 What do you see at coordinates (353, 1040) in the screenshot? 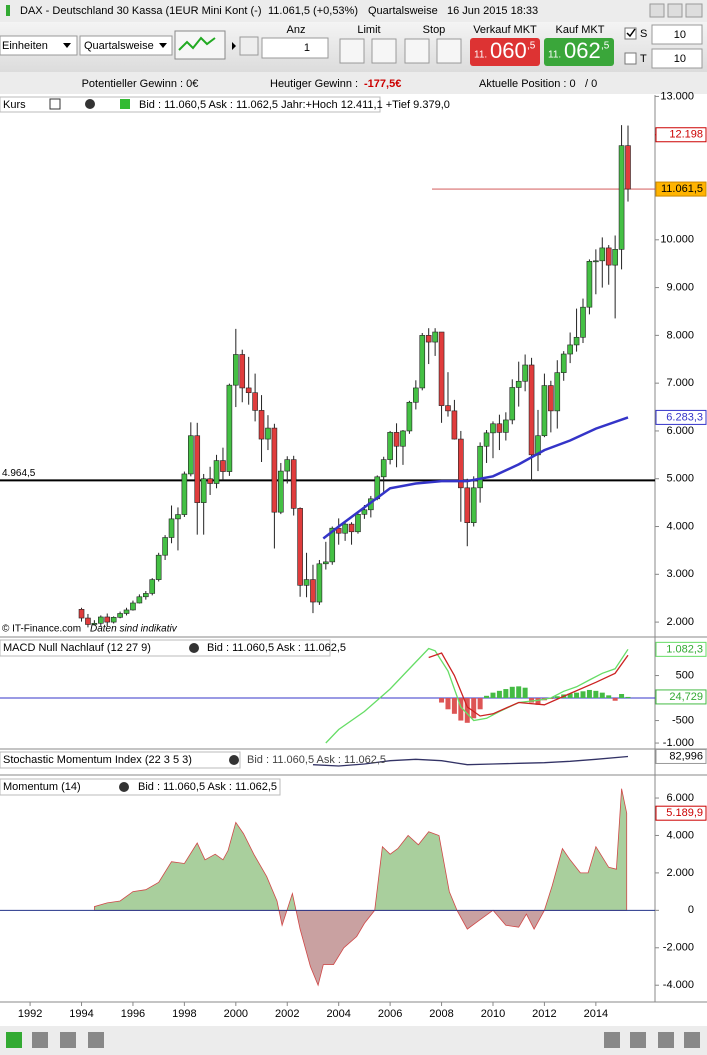
I see `bottom-toolbar` at bounding box center [353, 1040].